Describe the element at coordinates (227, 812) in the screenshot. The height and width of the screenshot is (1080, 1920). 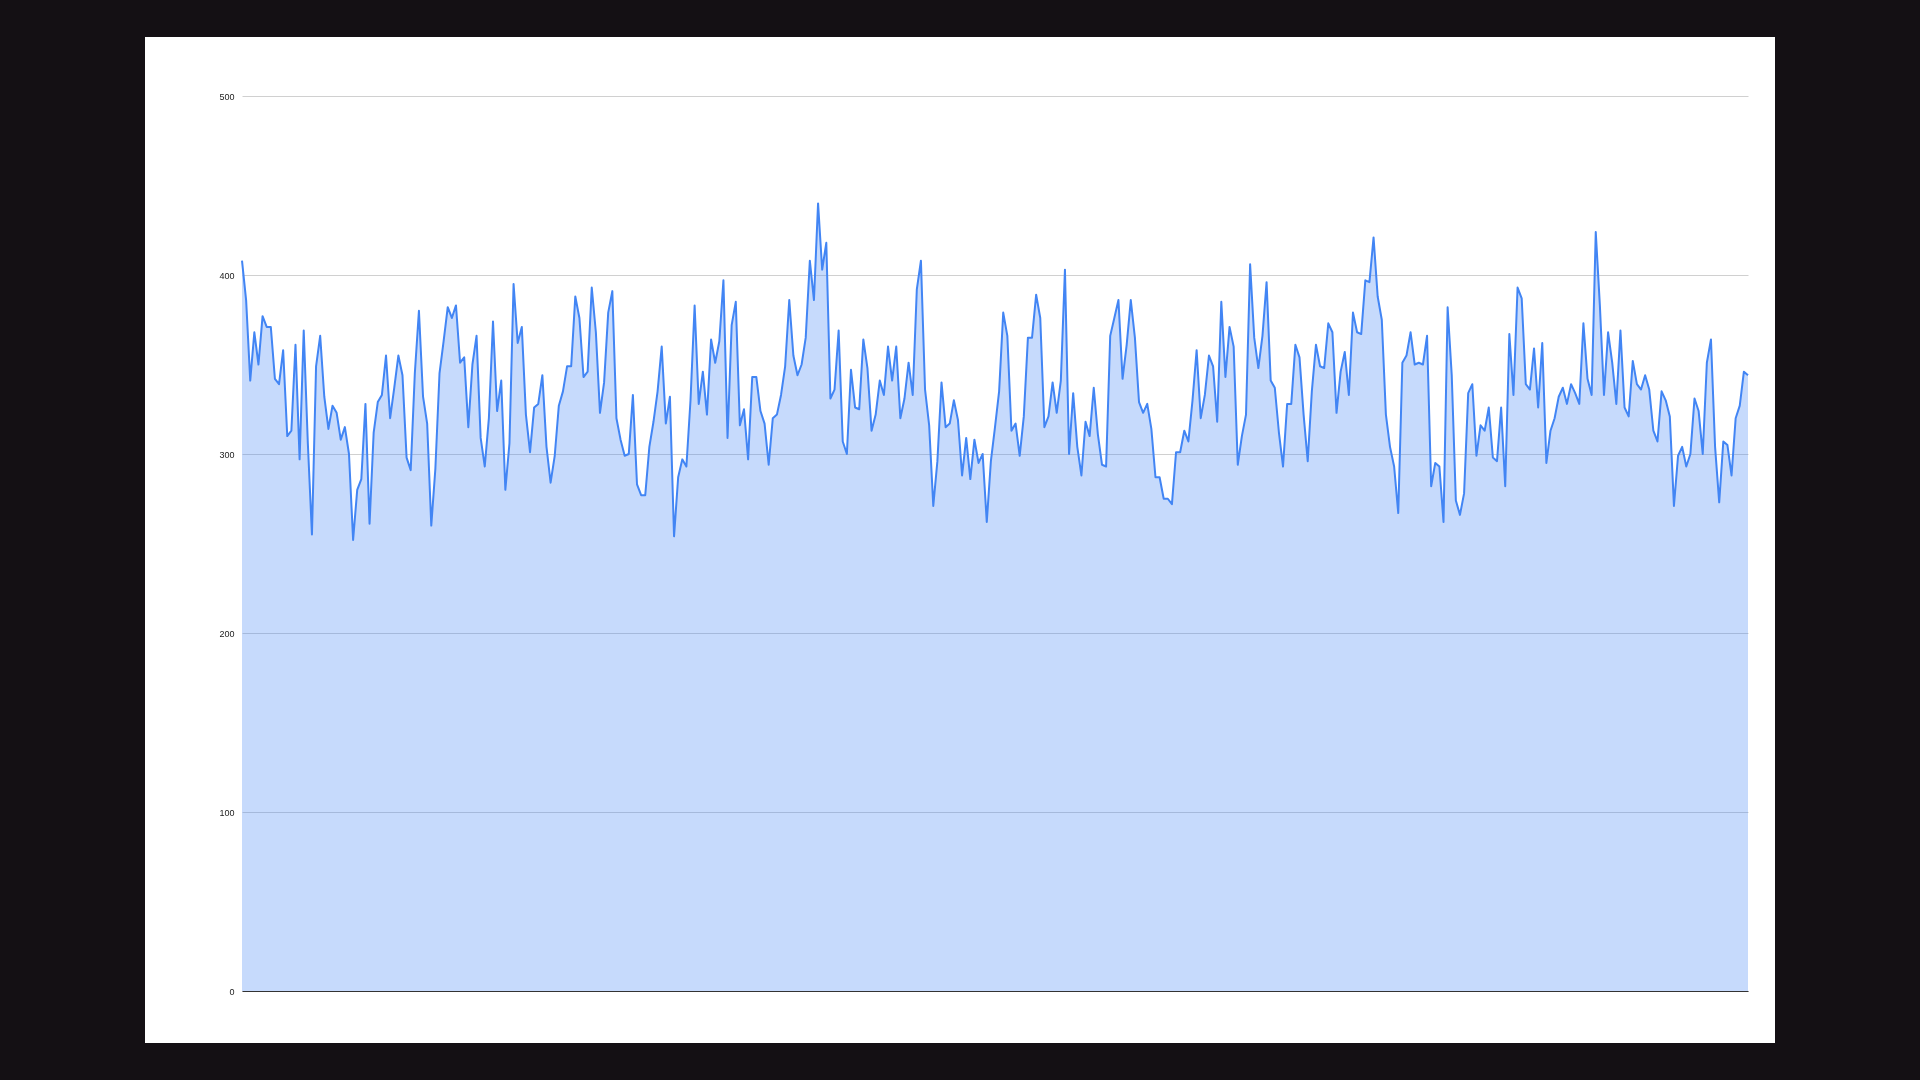
I see `y-tick-label: 100` at that location.